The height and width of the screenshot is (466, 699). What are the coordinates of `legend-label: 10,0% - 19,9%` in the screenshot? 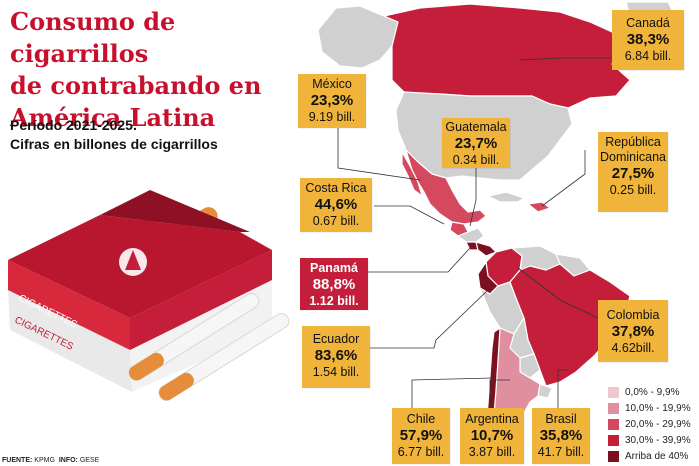 It's located at (658, 408).